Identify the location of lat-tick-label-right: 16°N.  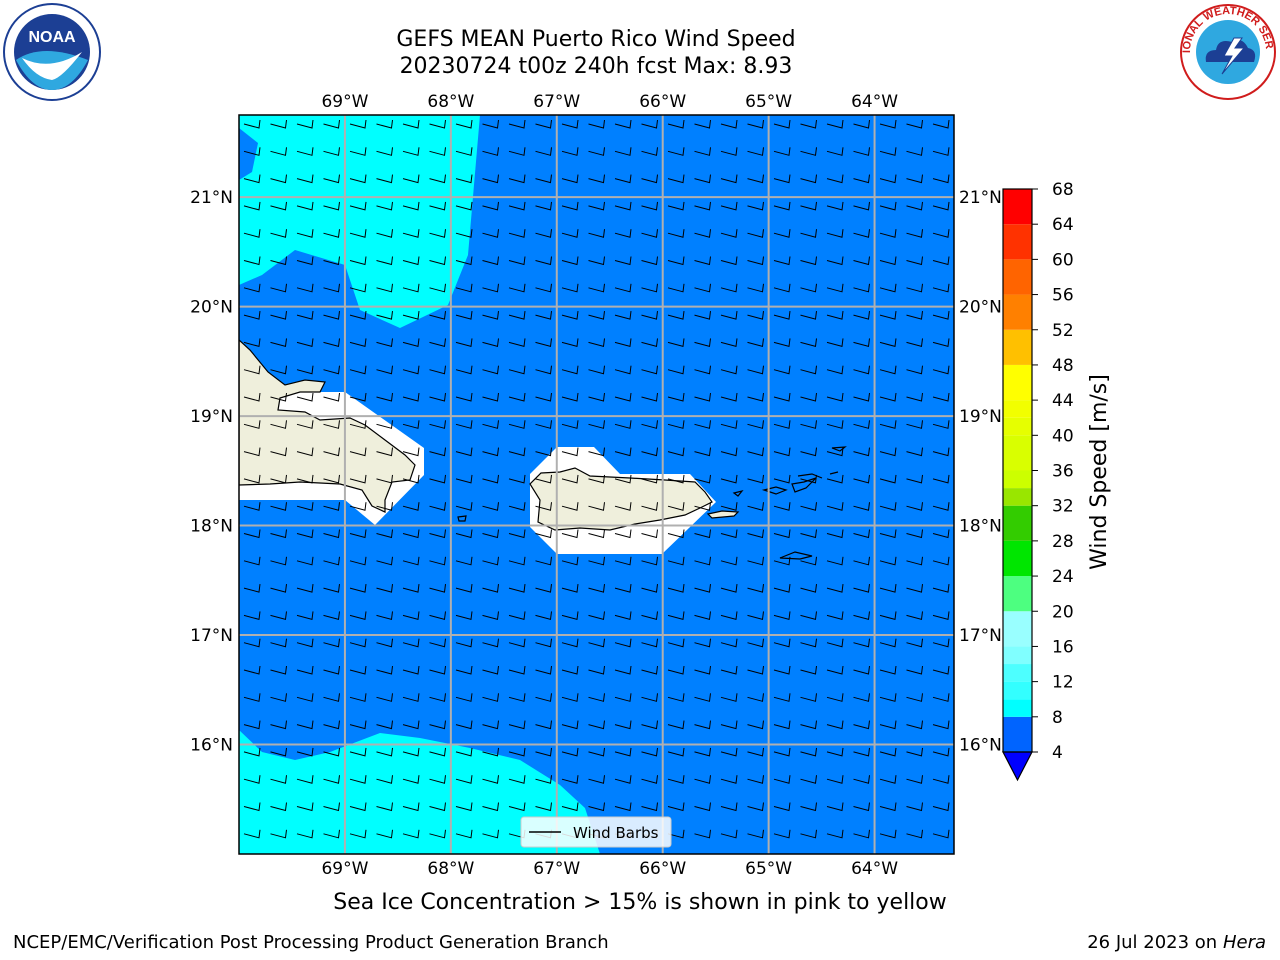
(980, 746).